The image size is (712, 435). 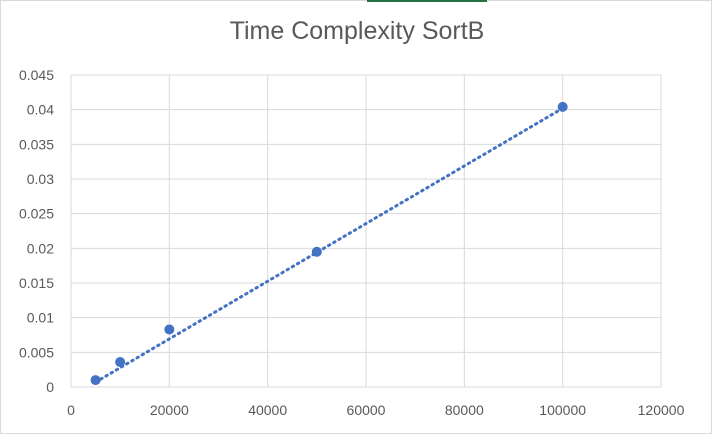 What do you see at coordinates (267, 410) in the screenshot?
I see `x-tick-label: 40000` at bounding box center [267, 410].